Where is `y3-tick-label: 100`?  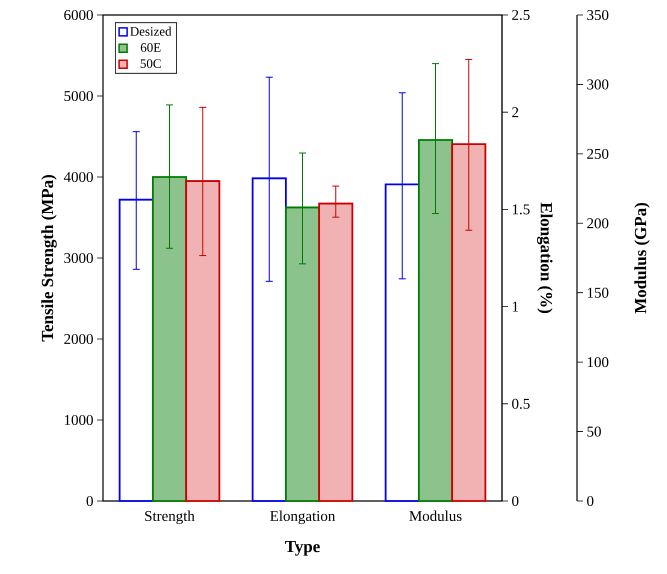 y3-tick-label: 100 is located at coordinates (598, 362).